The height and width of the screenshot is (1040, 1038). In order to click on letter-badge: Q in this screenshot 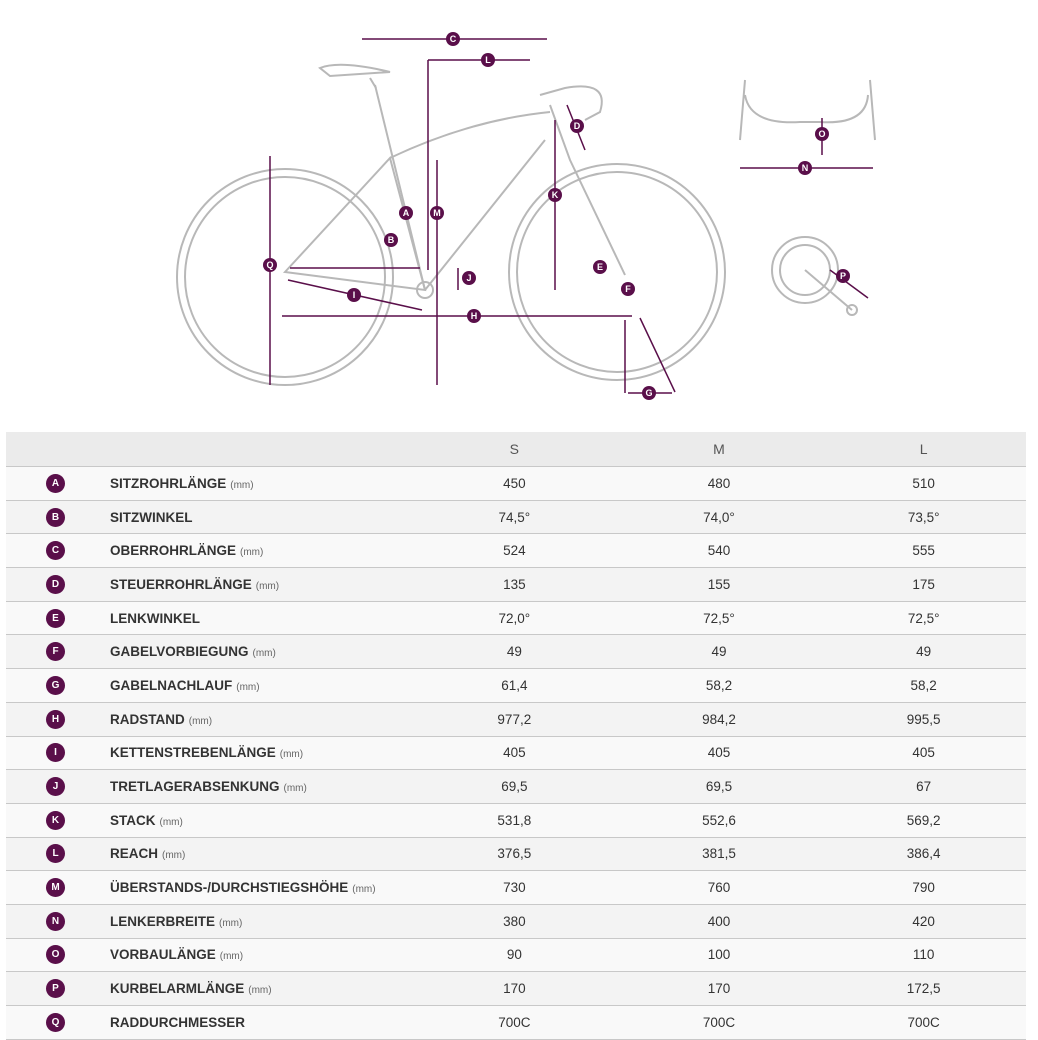, I will do `click(55, 1022)`.